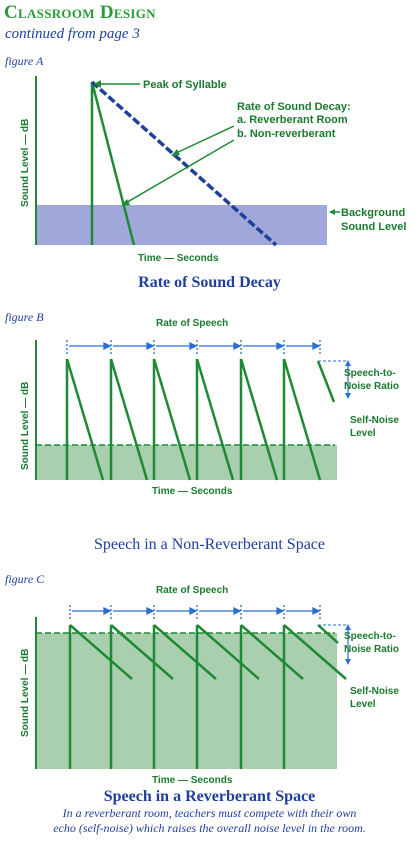 The width and height of the screenshot is (419, 850). What do you see at coordinates (181, 225) in the screenshot?
I see `background-noise-band` at bounding box center [181, 225].